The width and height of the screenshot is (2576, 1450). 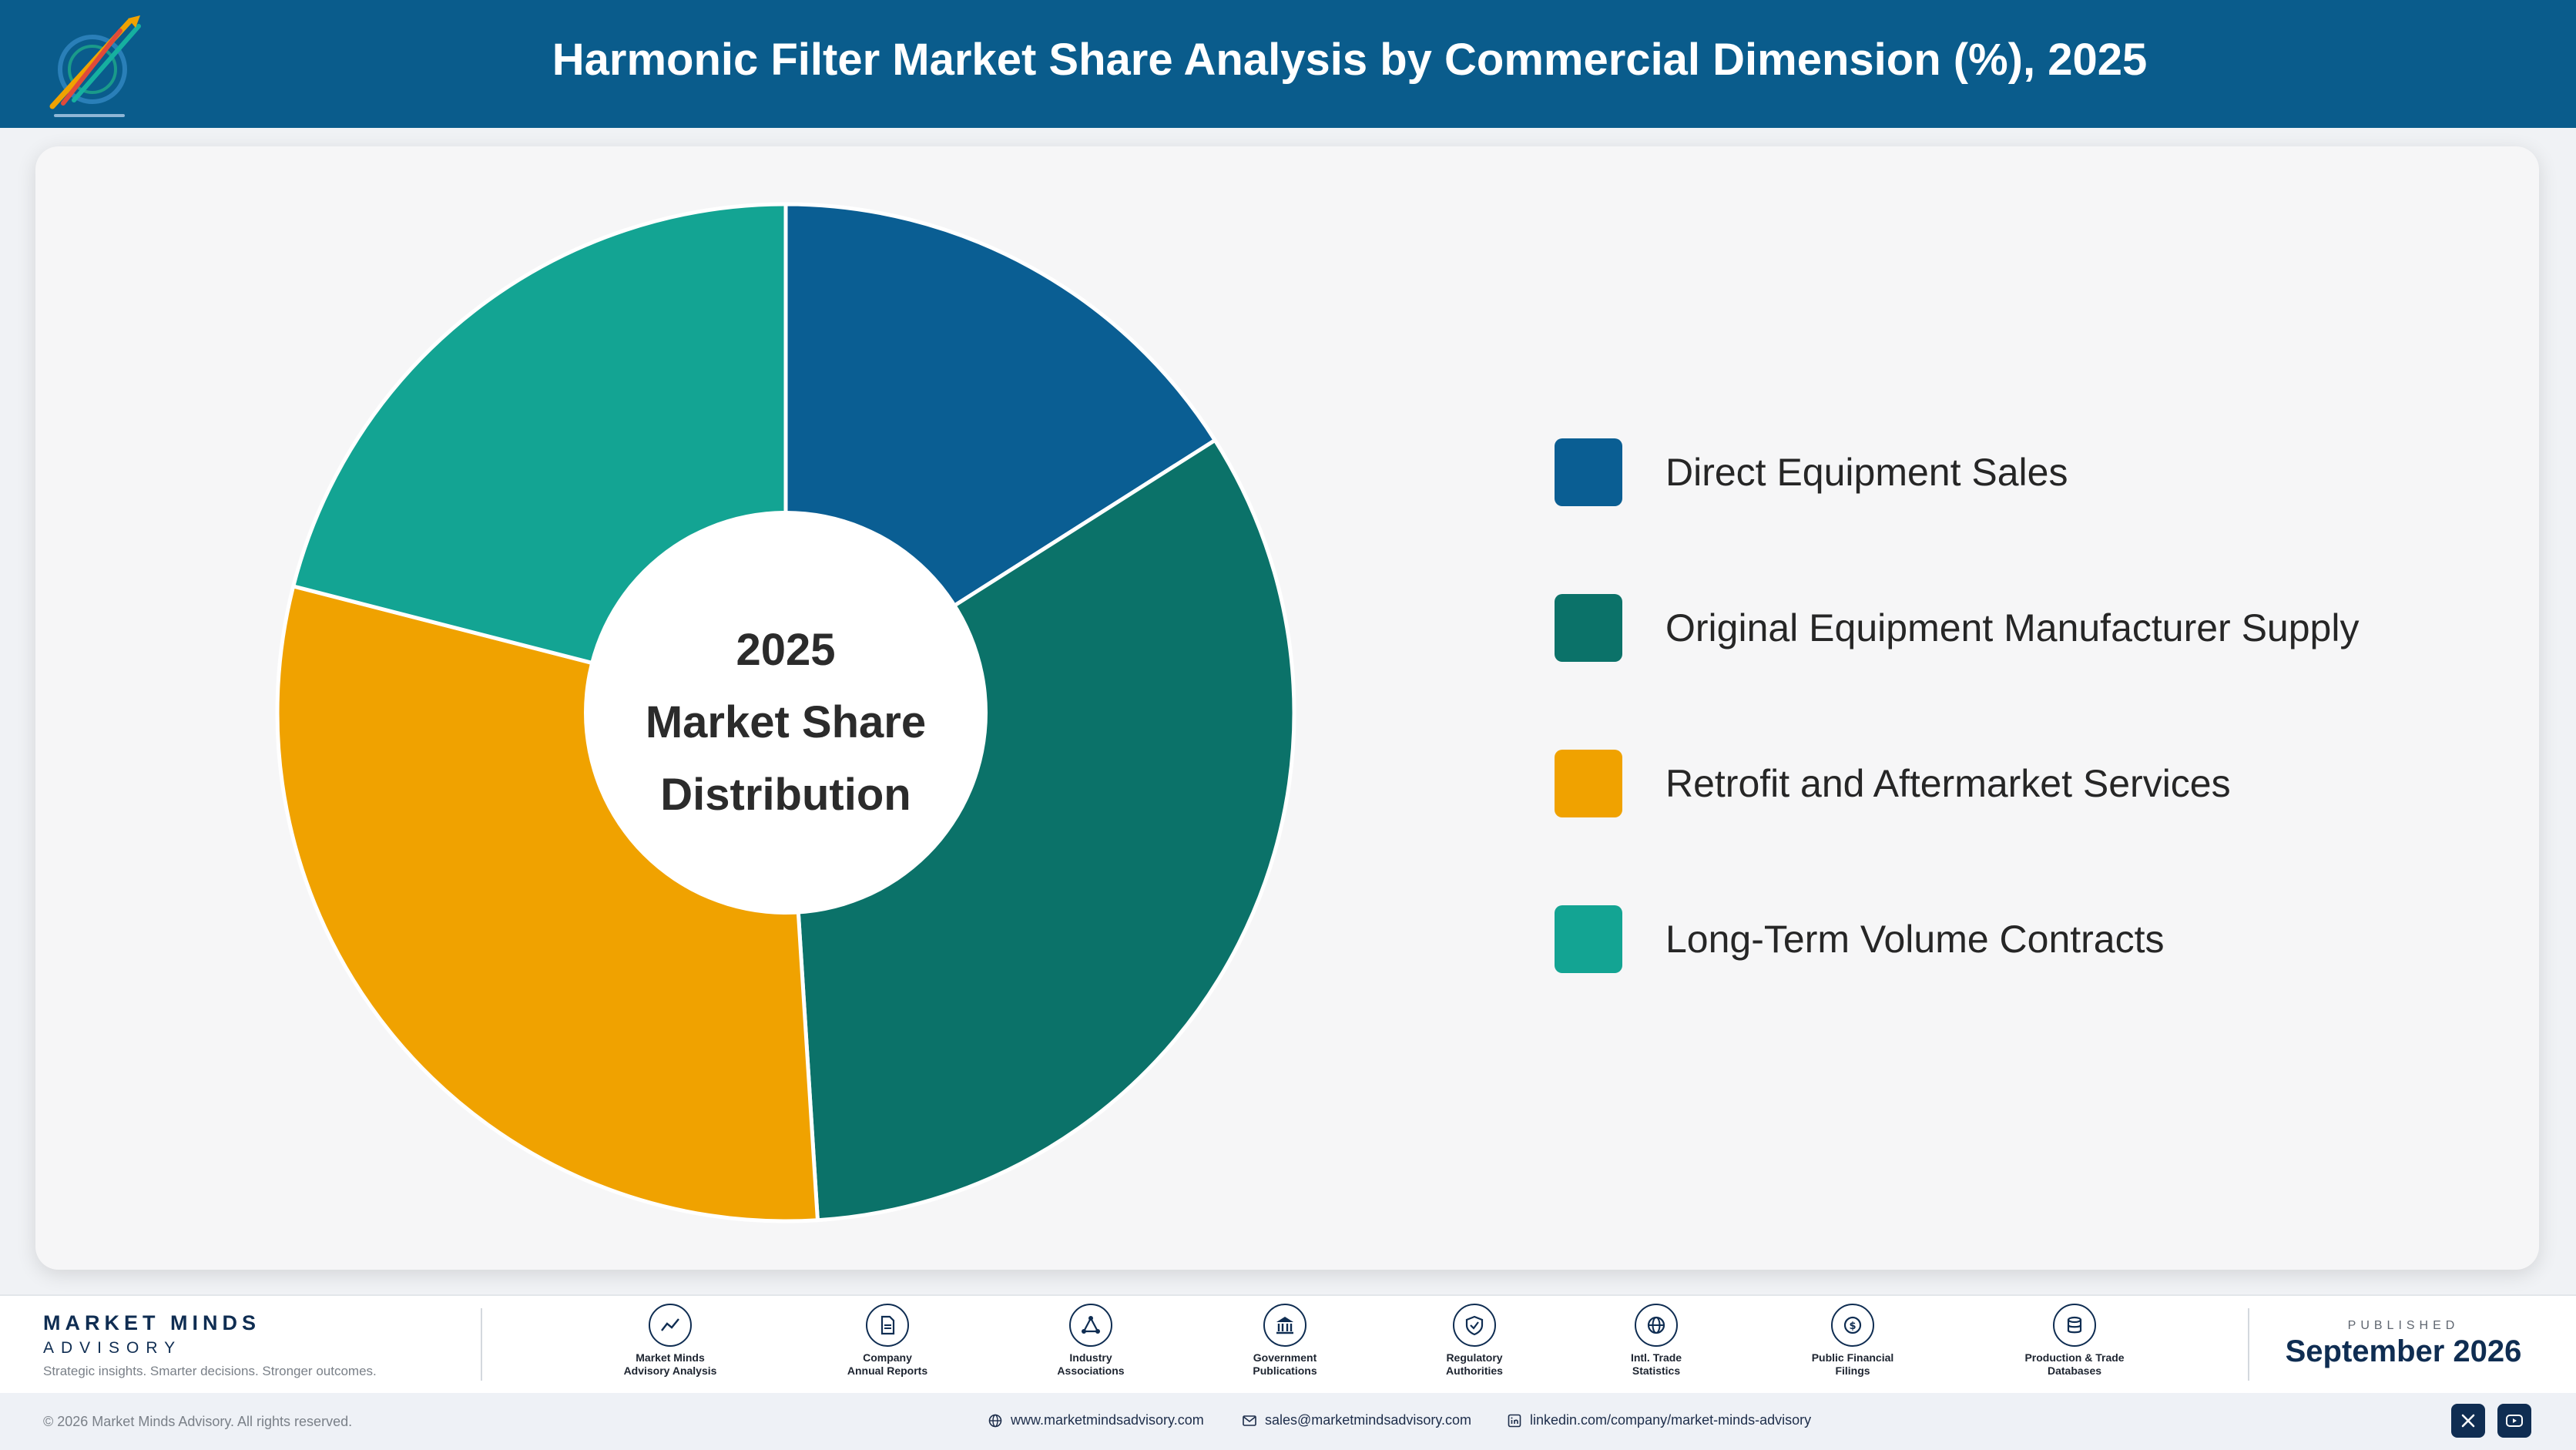 I want to click on source-label: Production & Trade Databases, so click(x=2074, y=1364).